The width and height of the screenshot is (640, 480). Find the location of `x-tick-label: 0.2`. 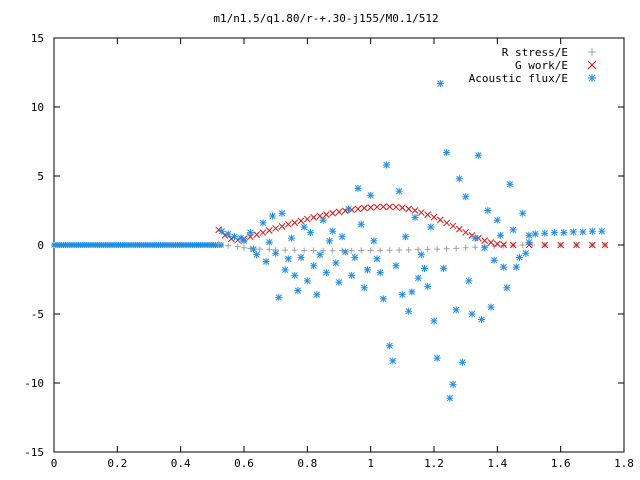

x-tick-label: 0.2 is located at coordinates (117, 463).